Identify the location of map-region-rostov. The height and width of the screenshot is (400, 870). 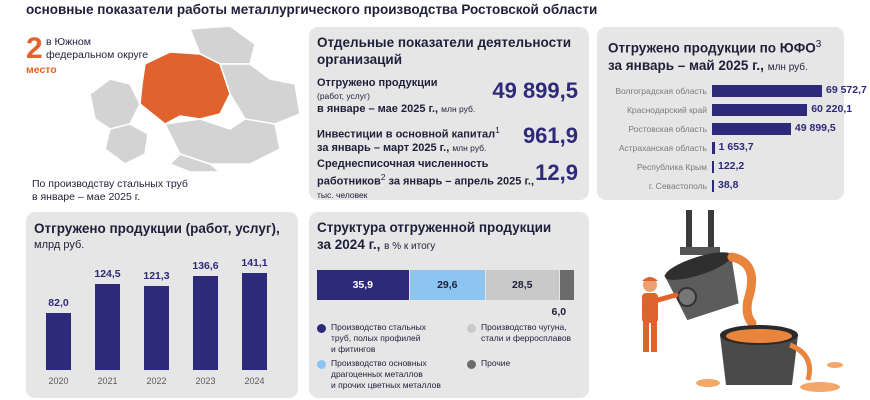
(185, 88).